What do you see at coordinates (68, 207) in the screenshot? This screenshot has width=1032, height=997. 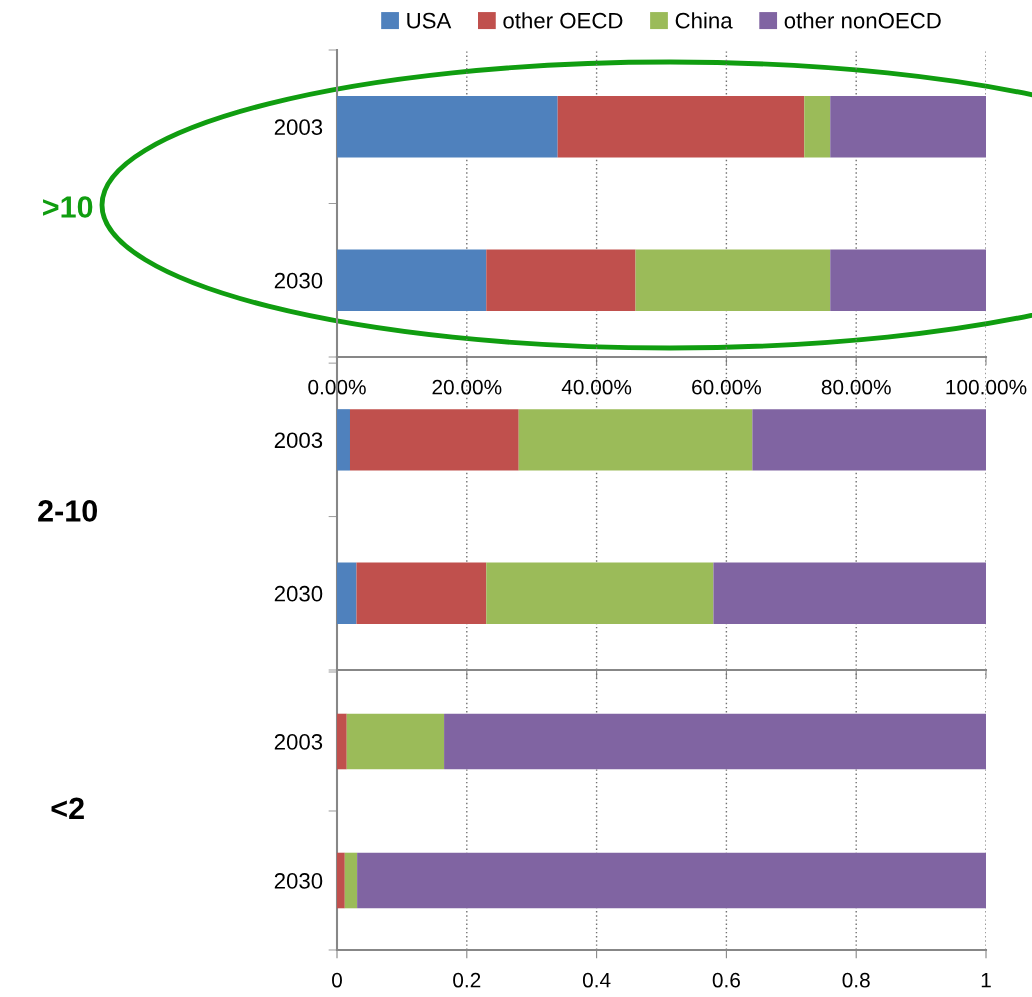 I see `y-axis-title: >10` at bounding box center [68, 207].